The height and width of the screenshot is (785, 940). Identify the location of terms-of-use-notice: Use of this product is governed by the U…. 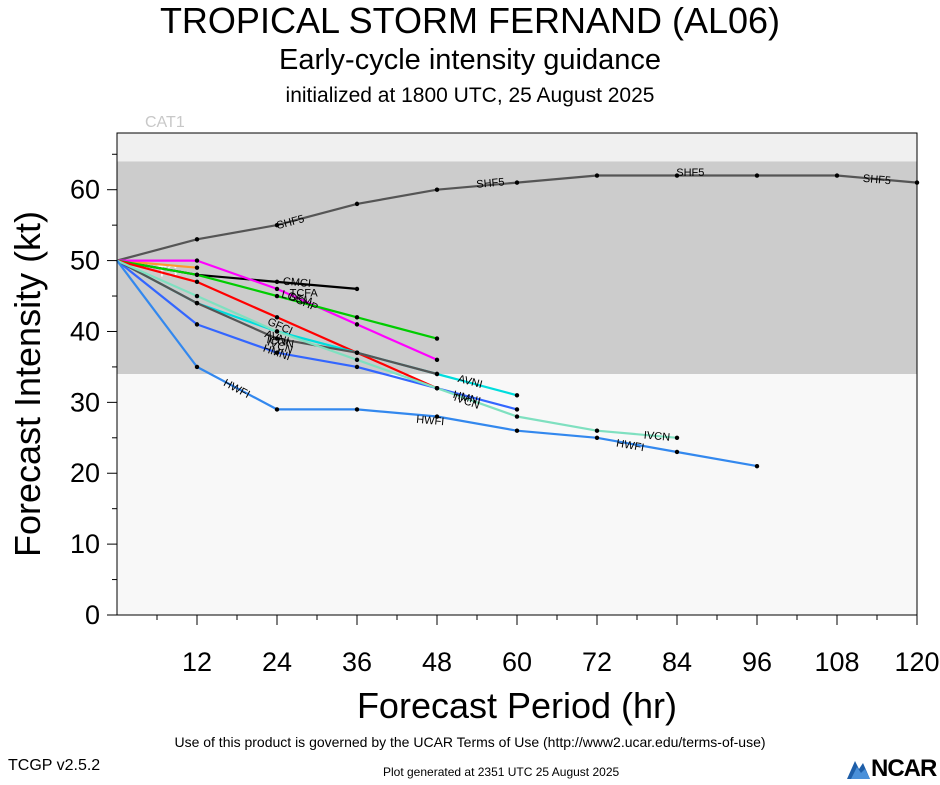
(470, 742).